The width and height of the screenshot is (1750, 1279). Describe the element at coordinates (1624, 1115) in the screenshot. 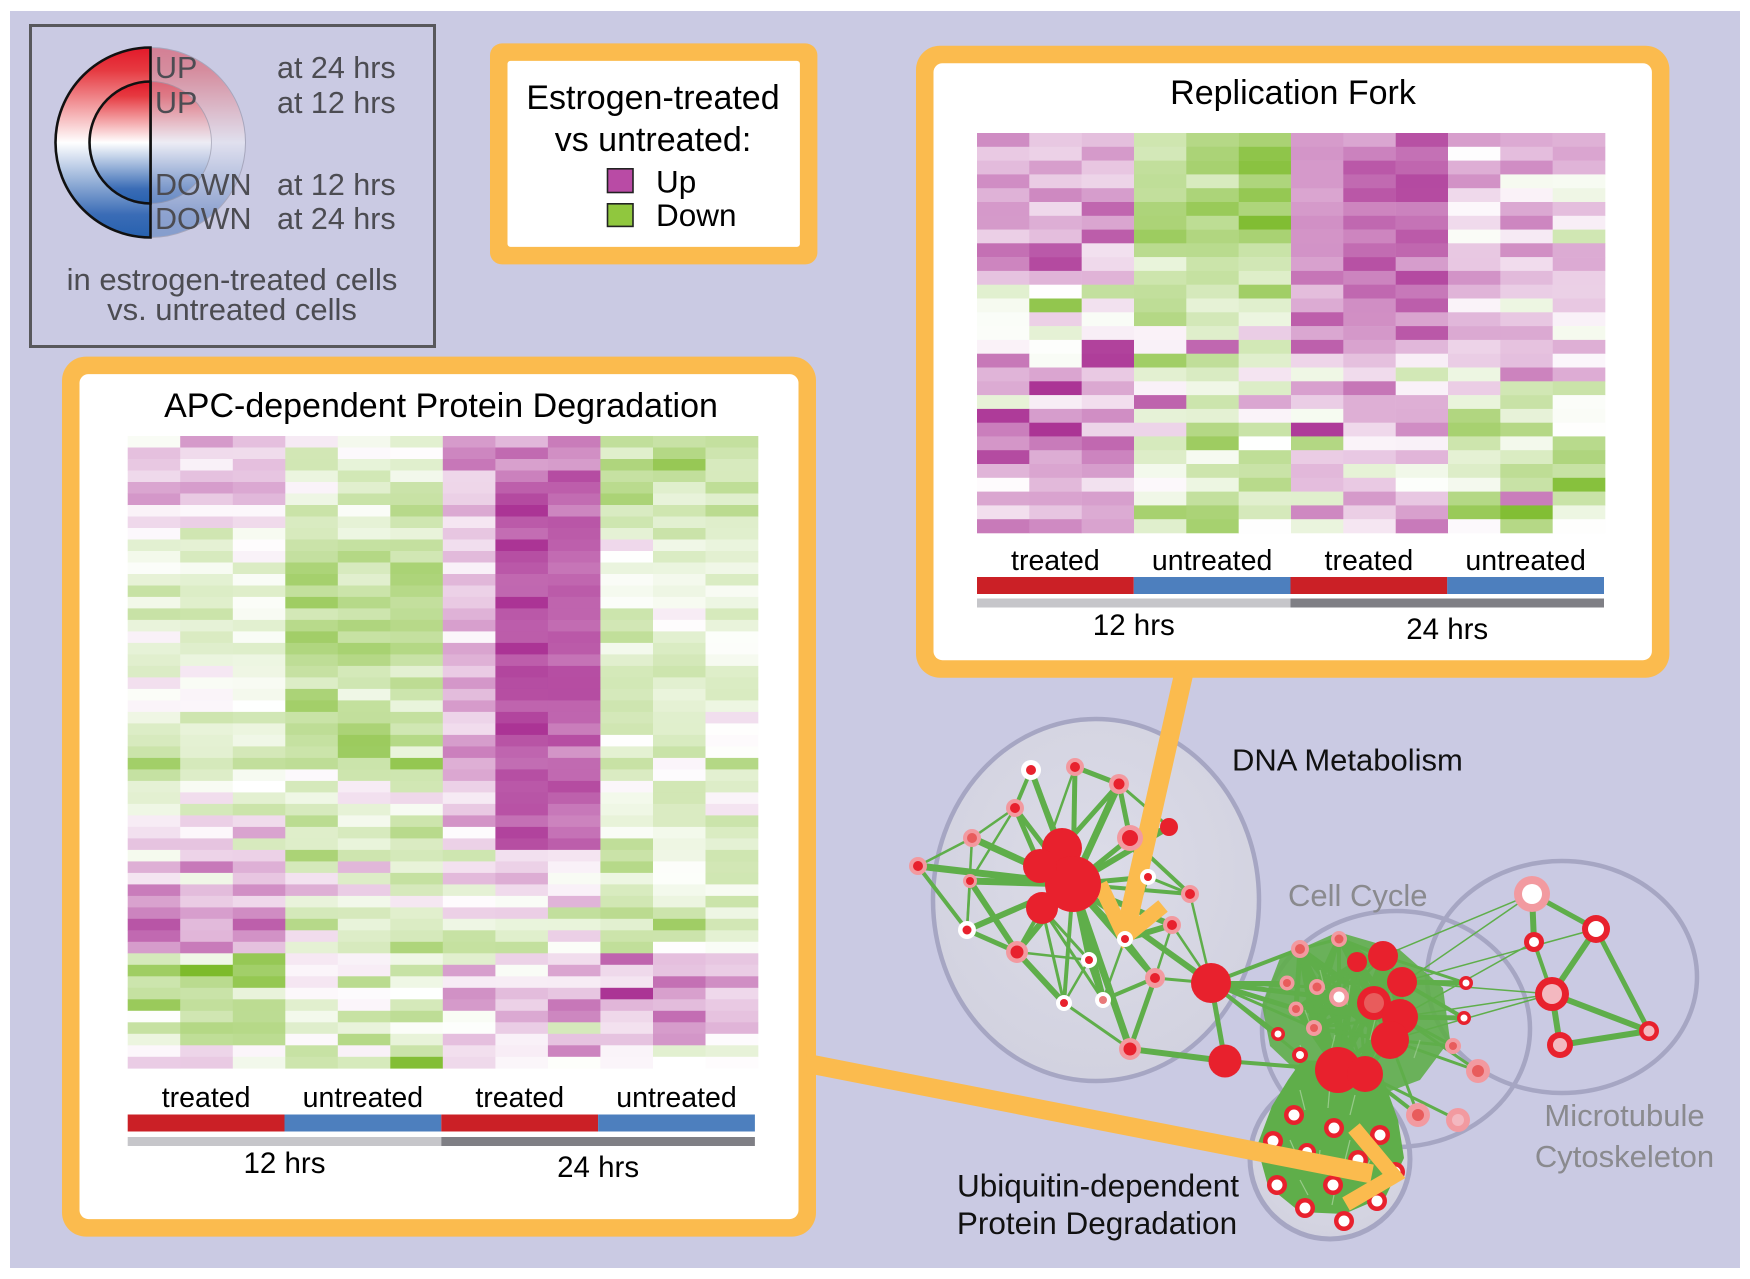

I see `svg-text: Microtubule` at that location.